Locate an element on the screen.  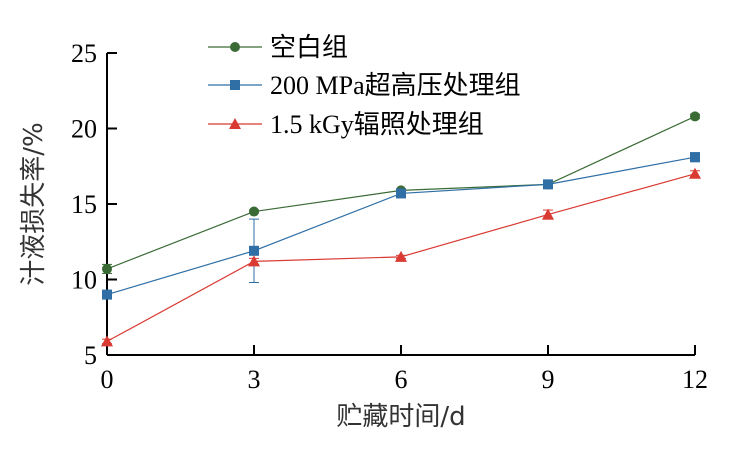
legend-item-3: 1.5 kGy辐照处理组 is located at coordinates (346, 124).